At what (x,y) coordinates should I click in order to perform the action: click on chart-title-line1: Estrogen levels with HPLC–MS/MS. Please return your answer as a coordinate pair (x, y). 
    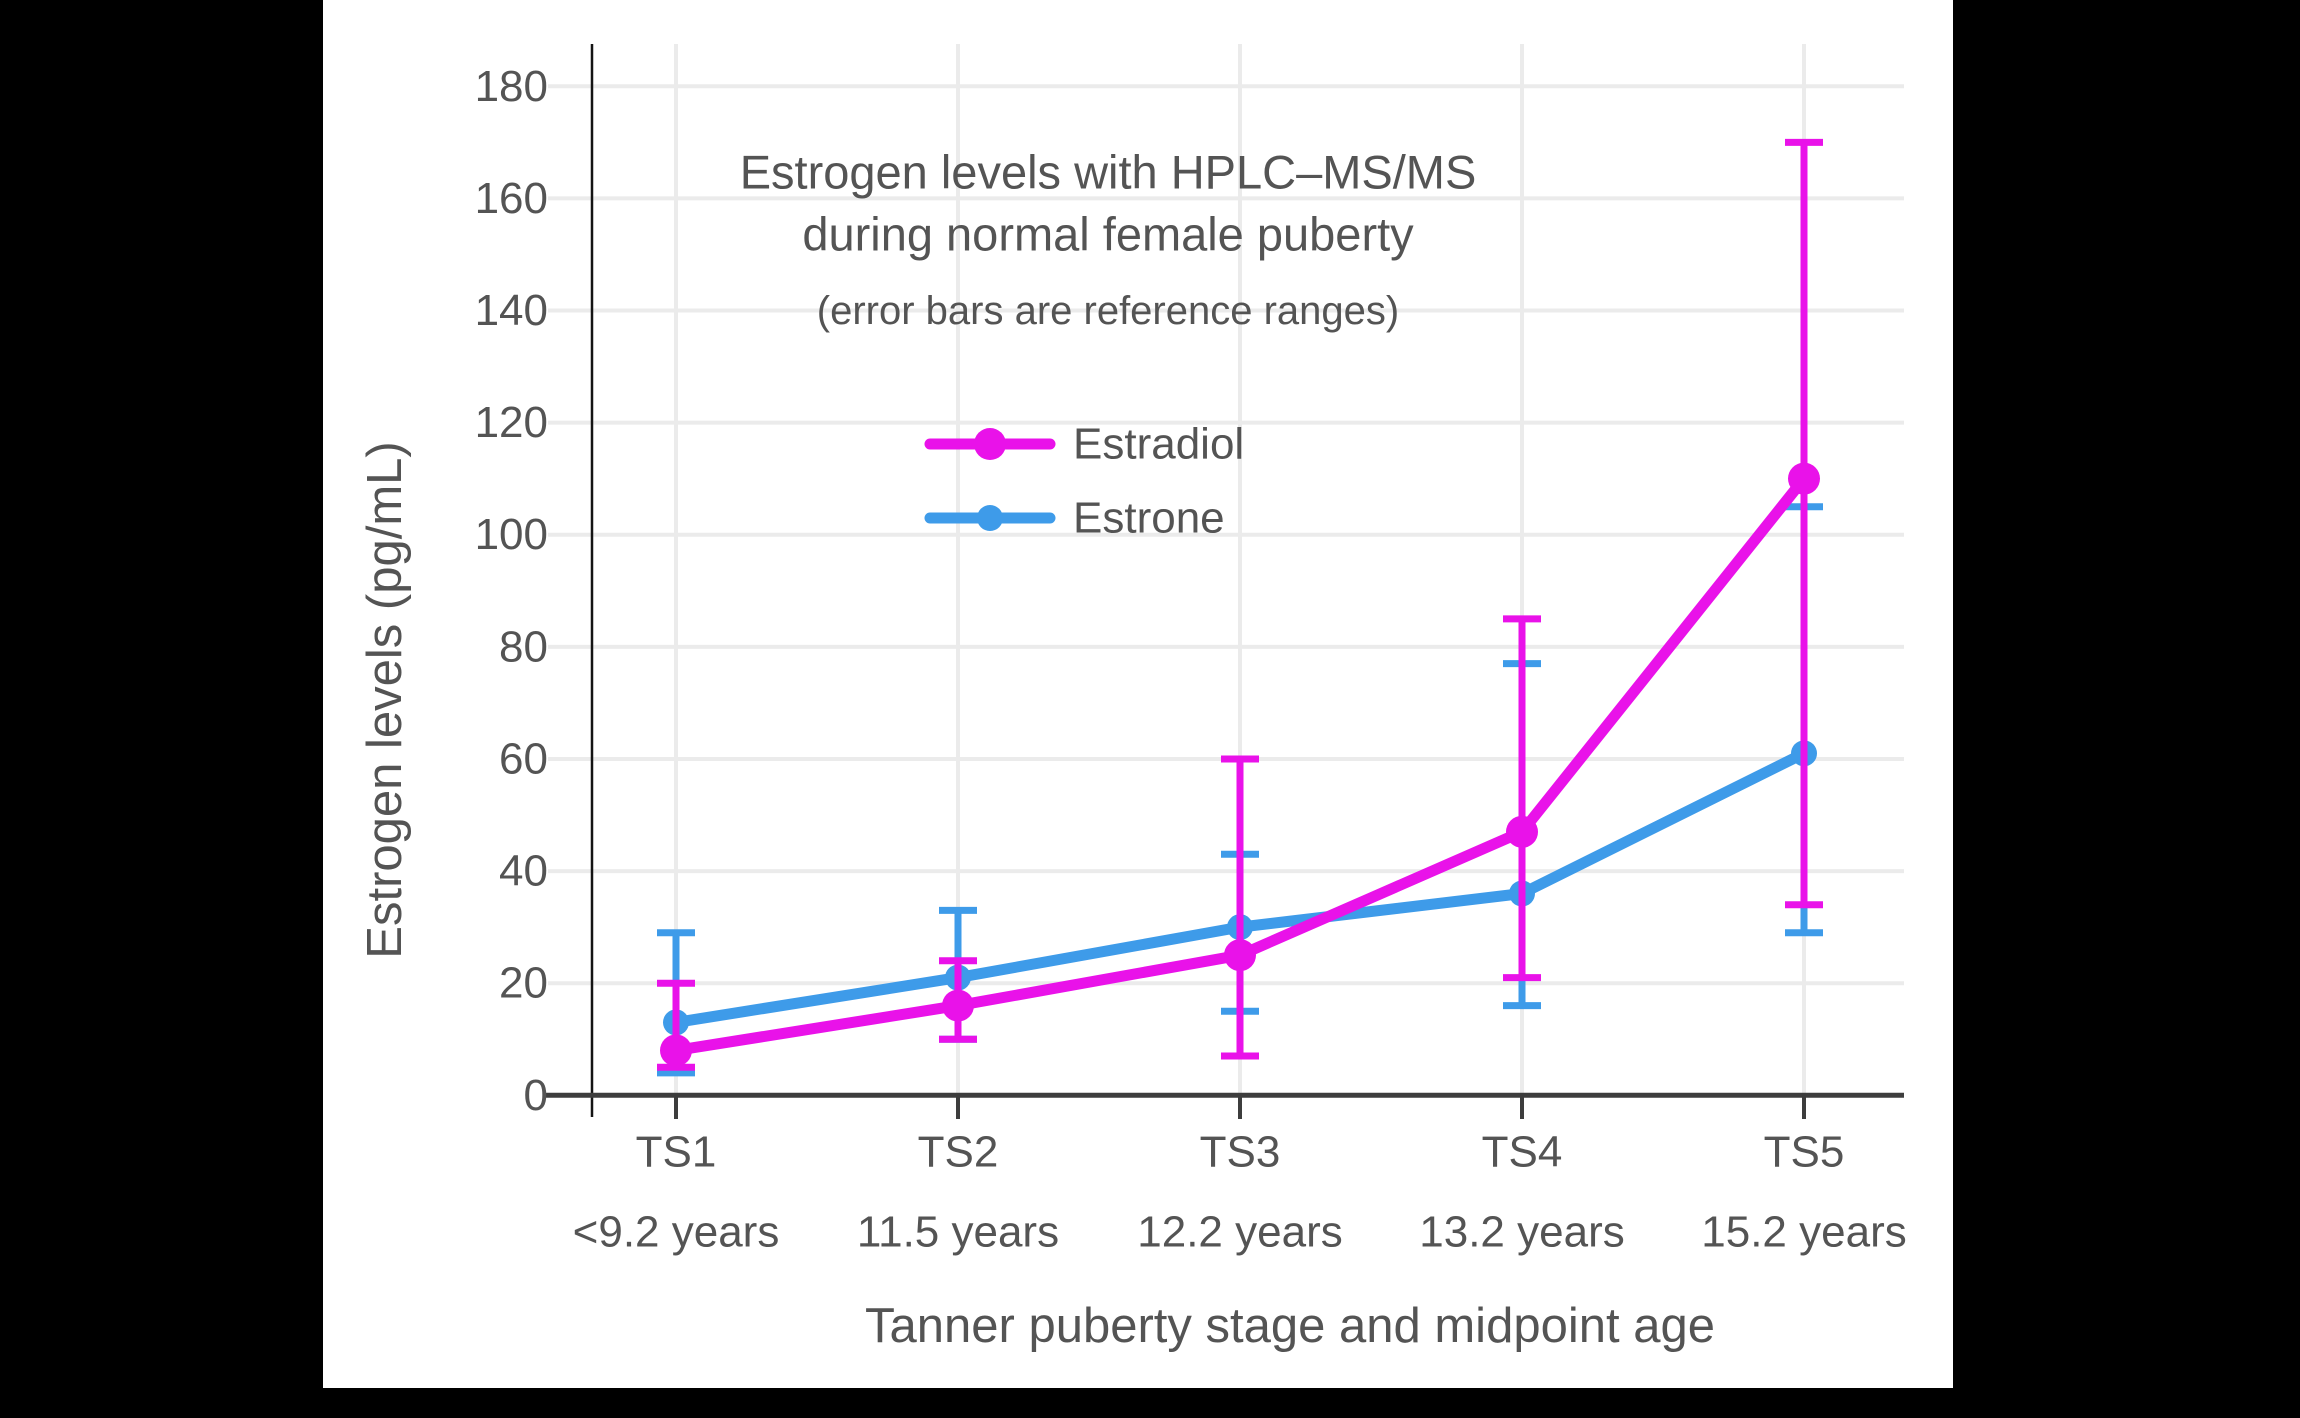
    Looking at the image, I should click on (1108, 172).